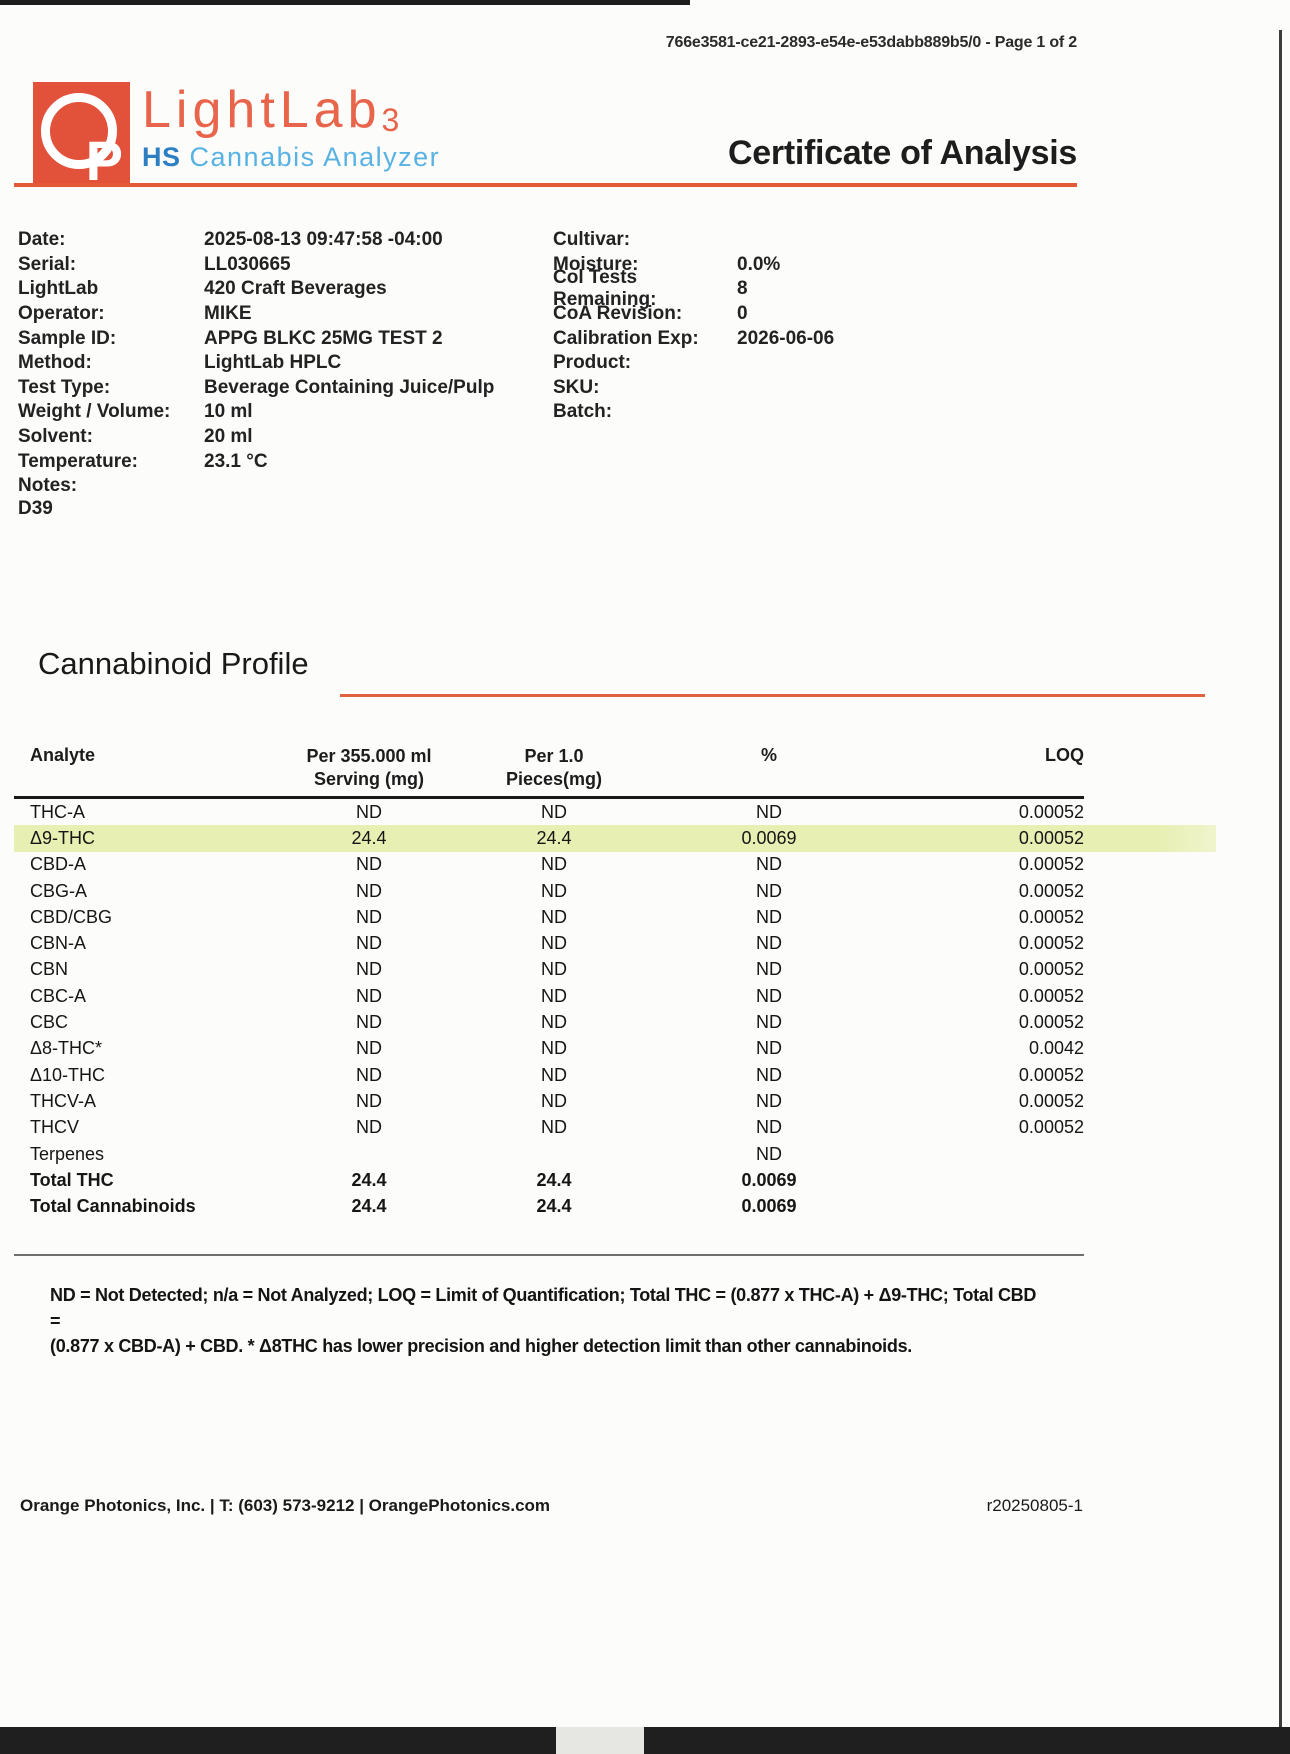 This screenshot has width=1290, height=1754. I want to click on table-row: Δ8-THC* ND ND ND 0.0042, so click(549, 1049).